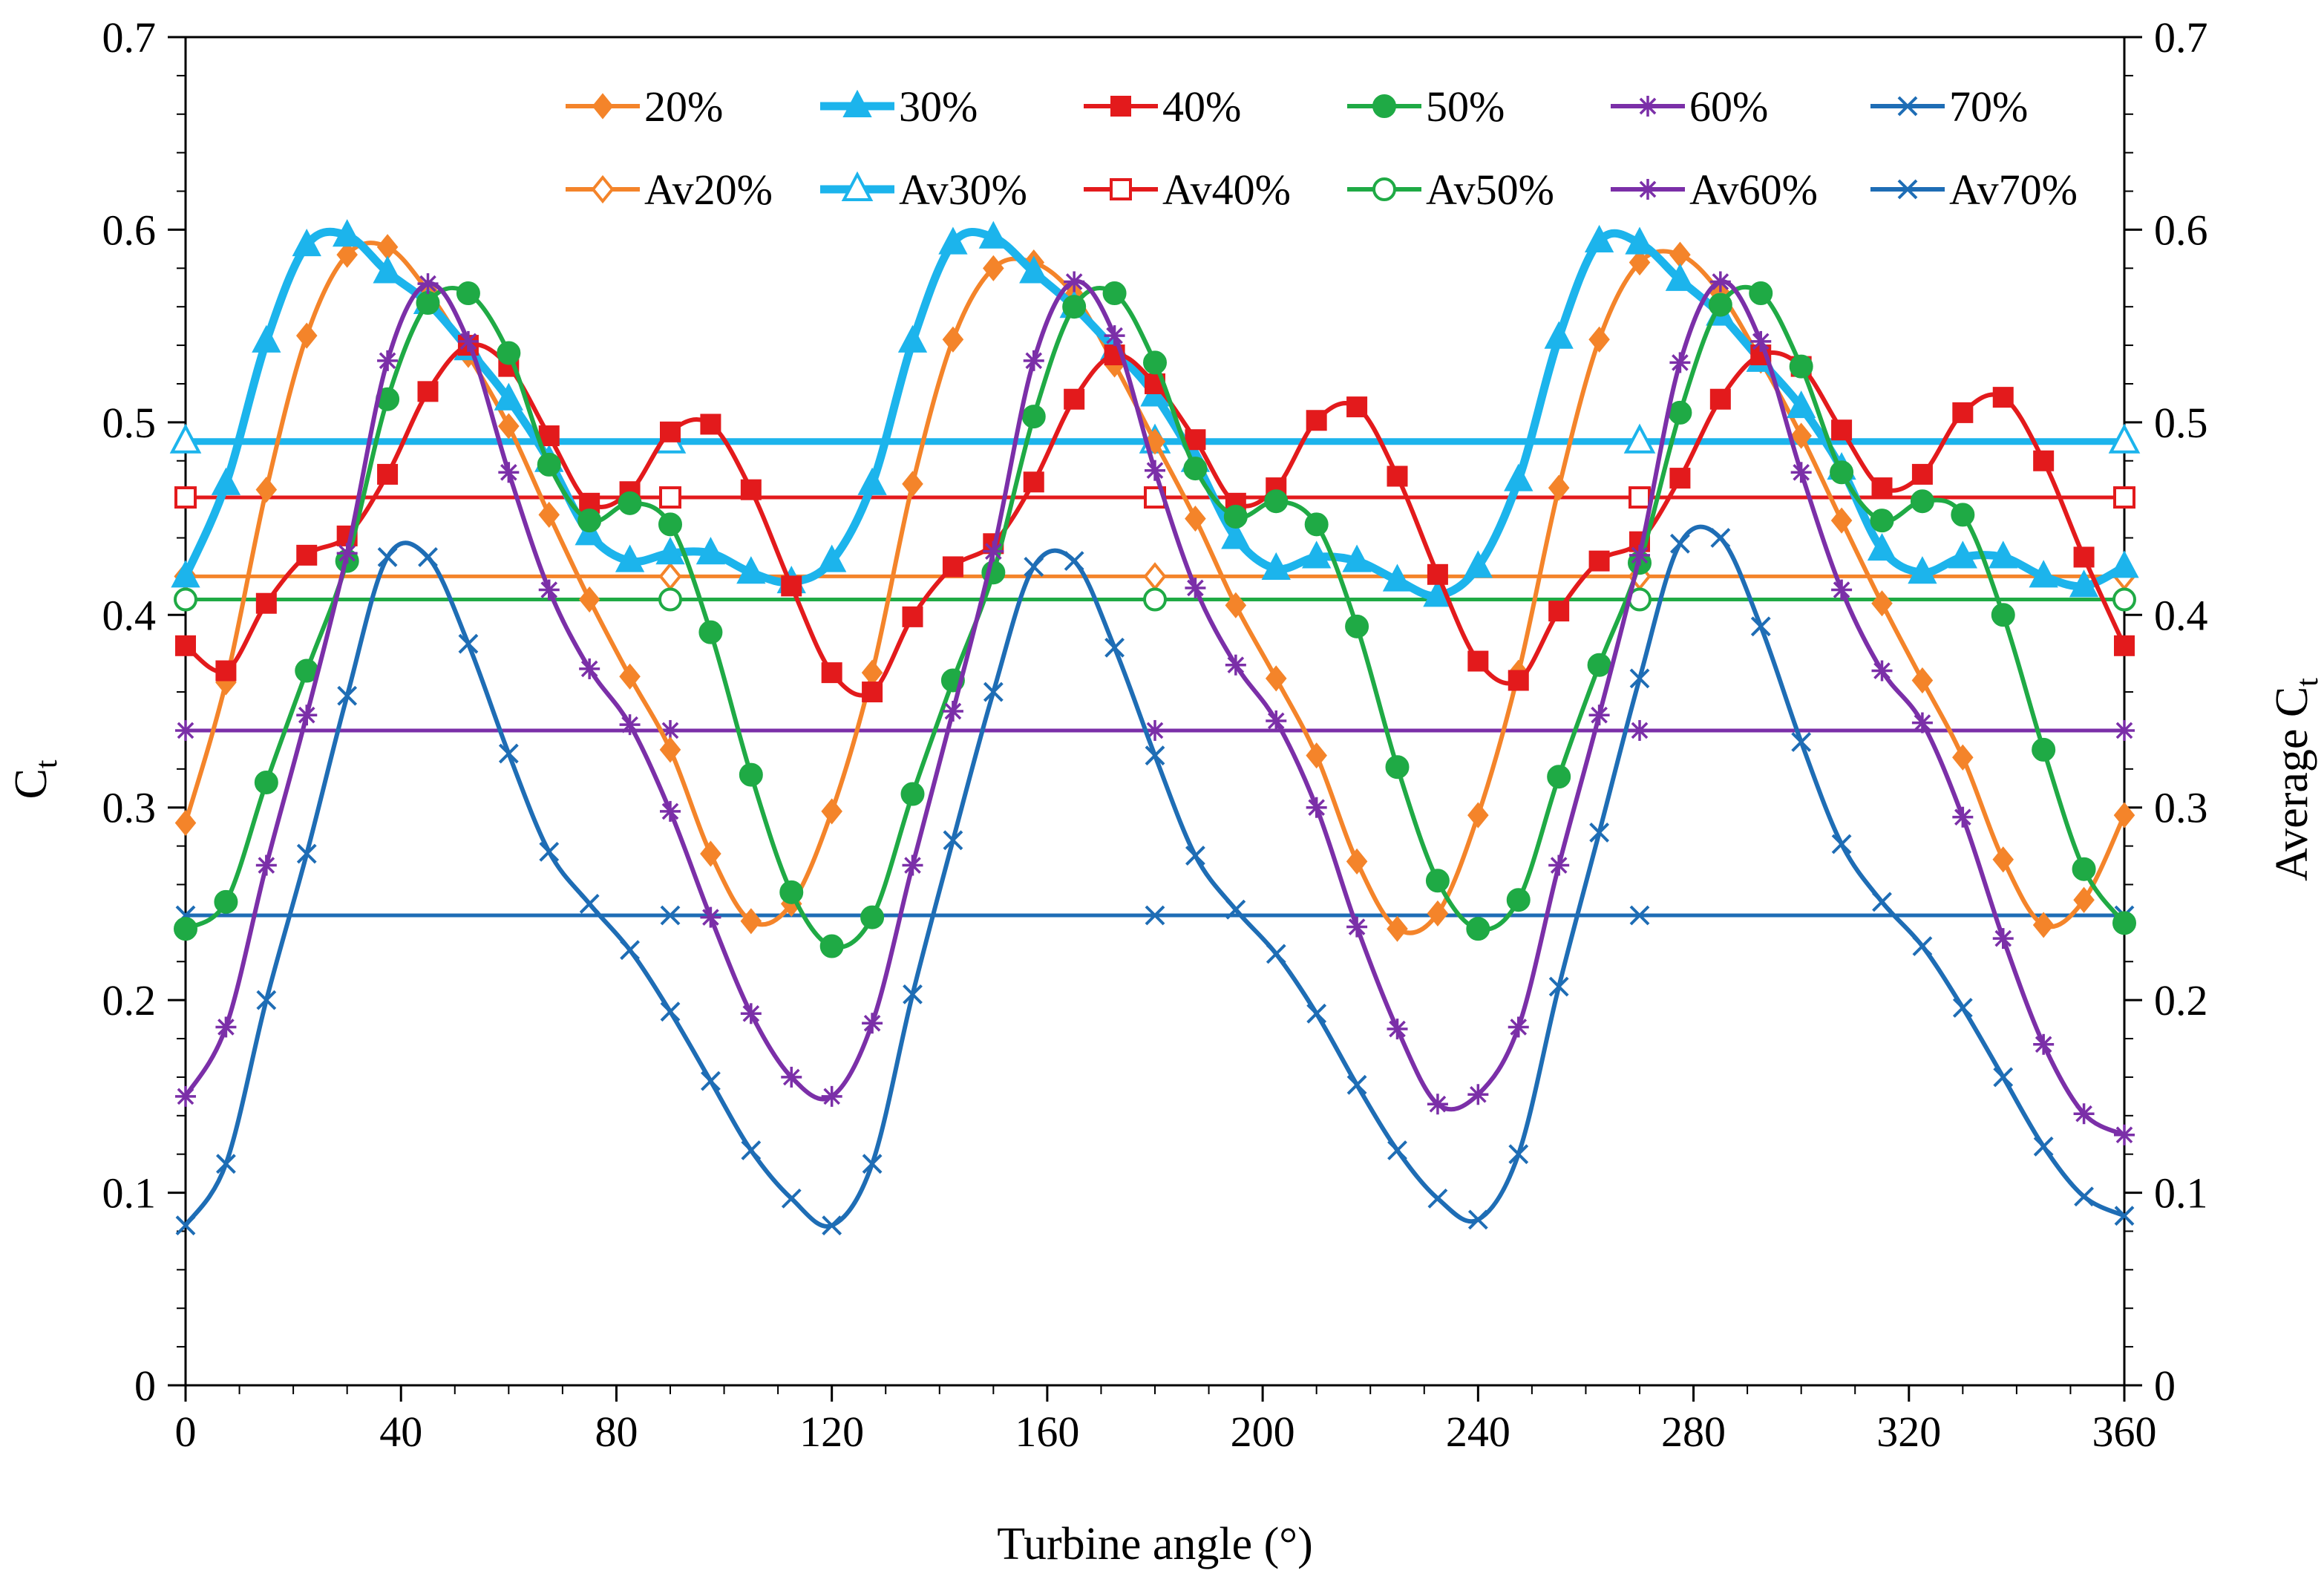  Describe the element at coordinates (2124, 439) in the screenshot. I see `data-point-av30pct` at that location.